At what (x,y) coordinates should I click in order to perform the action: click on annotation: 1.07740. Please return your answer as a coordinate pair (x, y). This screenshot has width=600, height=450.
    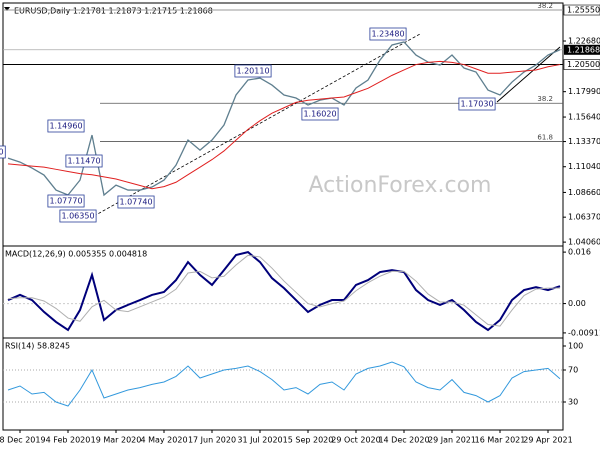
    Looking at the image, I should click on (135, 202).